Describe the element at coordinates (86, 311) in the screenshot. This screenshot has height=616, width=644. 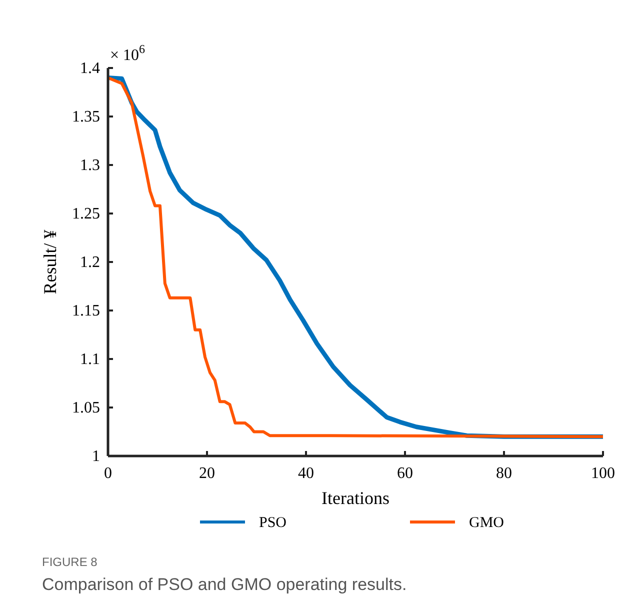
I see `y-tick-label: 1.15` at that location.